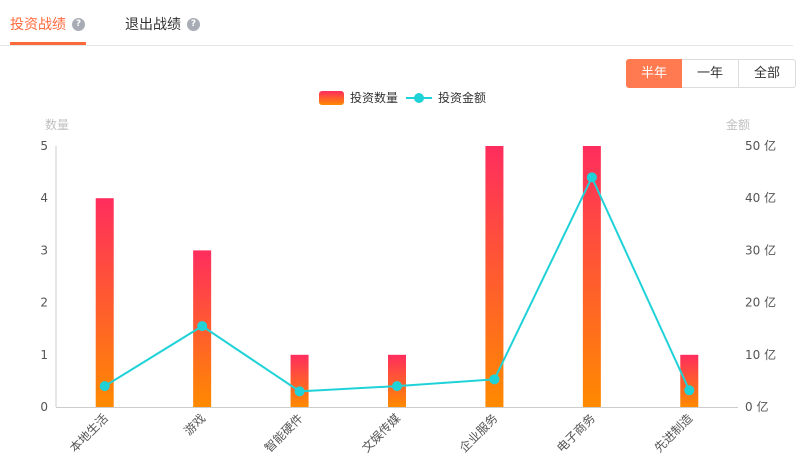 The image size is (805, 473). I want to click on period-one-year-button: 一年, so click(710, 73).